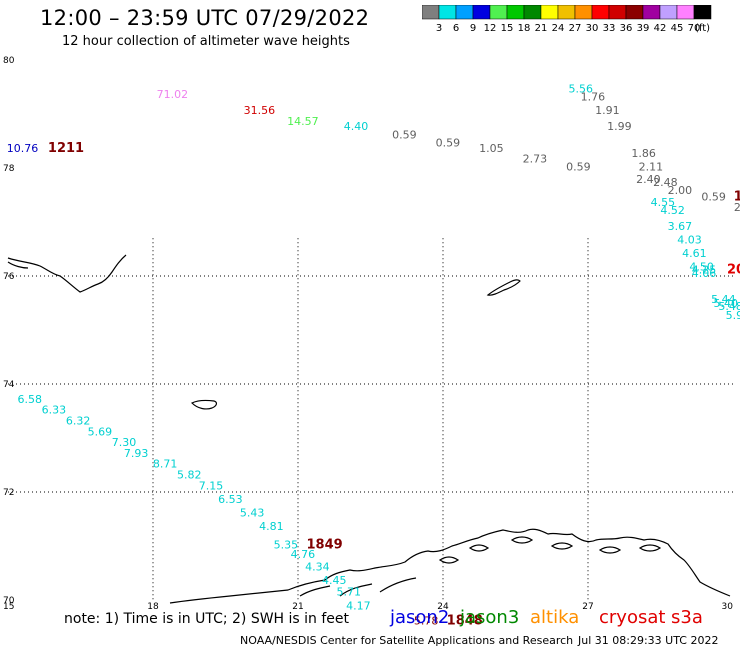  Describe the element at coordinates (648, 179) in the screenshot. I see `swh-value-label: 2.40` at that location.